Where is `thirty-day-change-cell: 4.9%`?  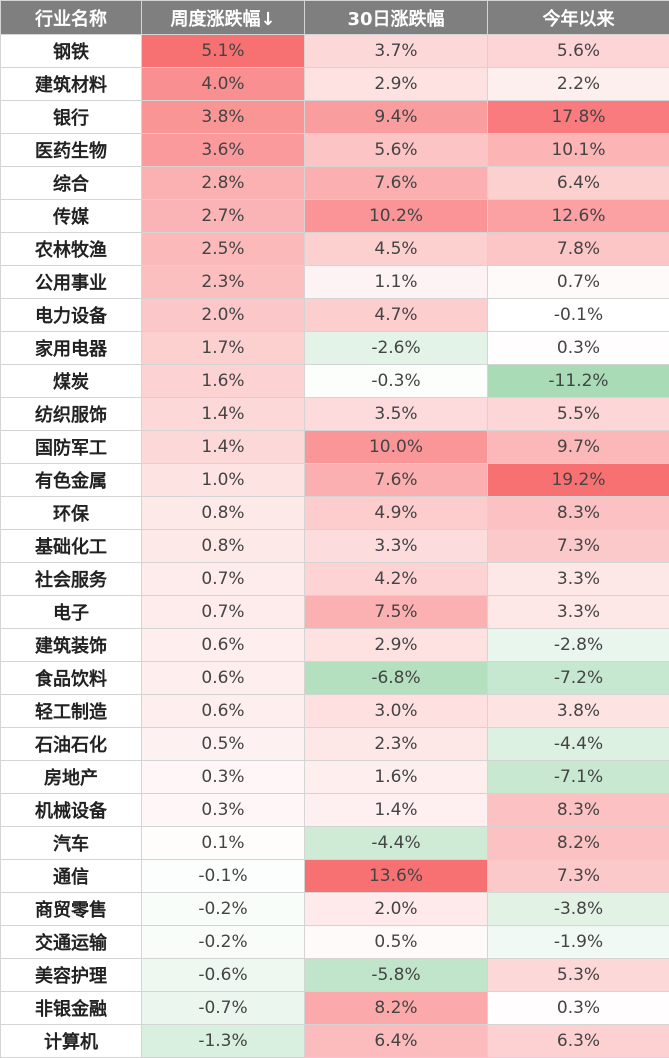
thirty-day-change-cell: 4.9% is located at coordinates (396, 513).